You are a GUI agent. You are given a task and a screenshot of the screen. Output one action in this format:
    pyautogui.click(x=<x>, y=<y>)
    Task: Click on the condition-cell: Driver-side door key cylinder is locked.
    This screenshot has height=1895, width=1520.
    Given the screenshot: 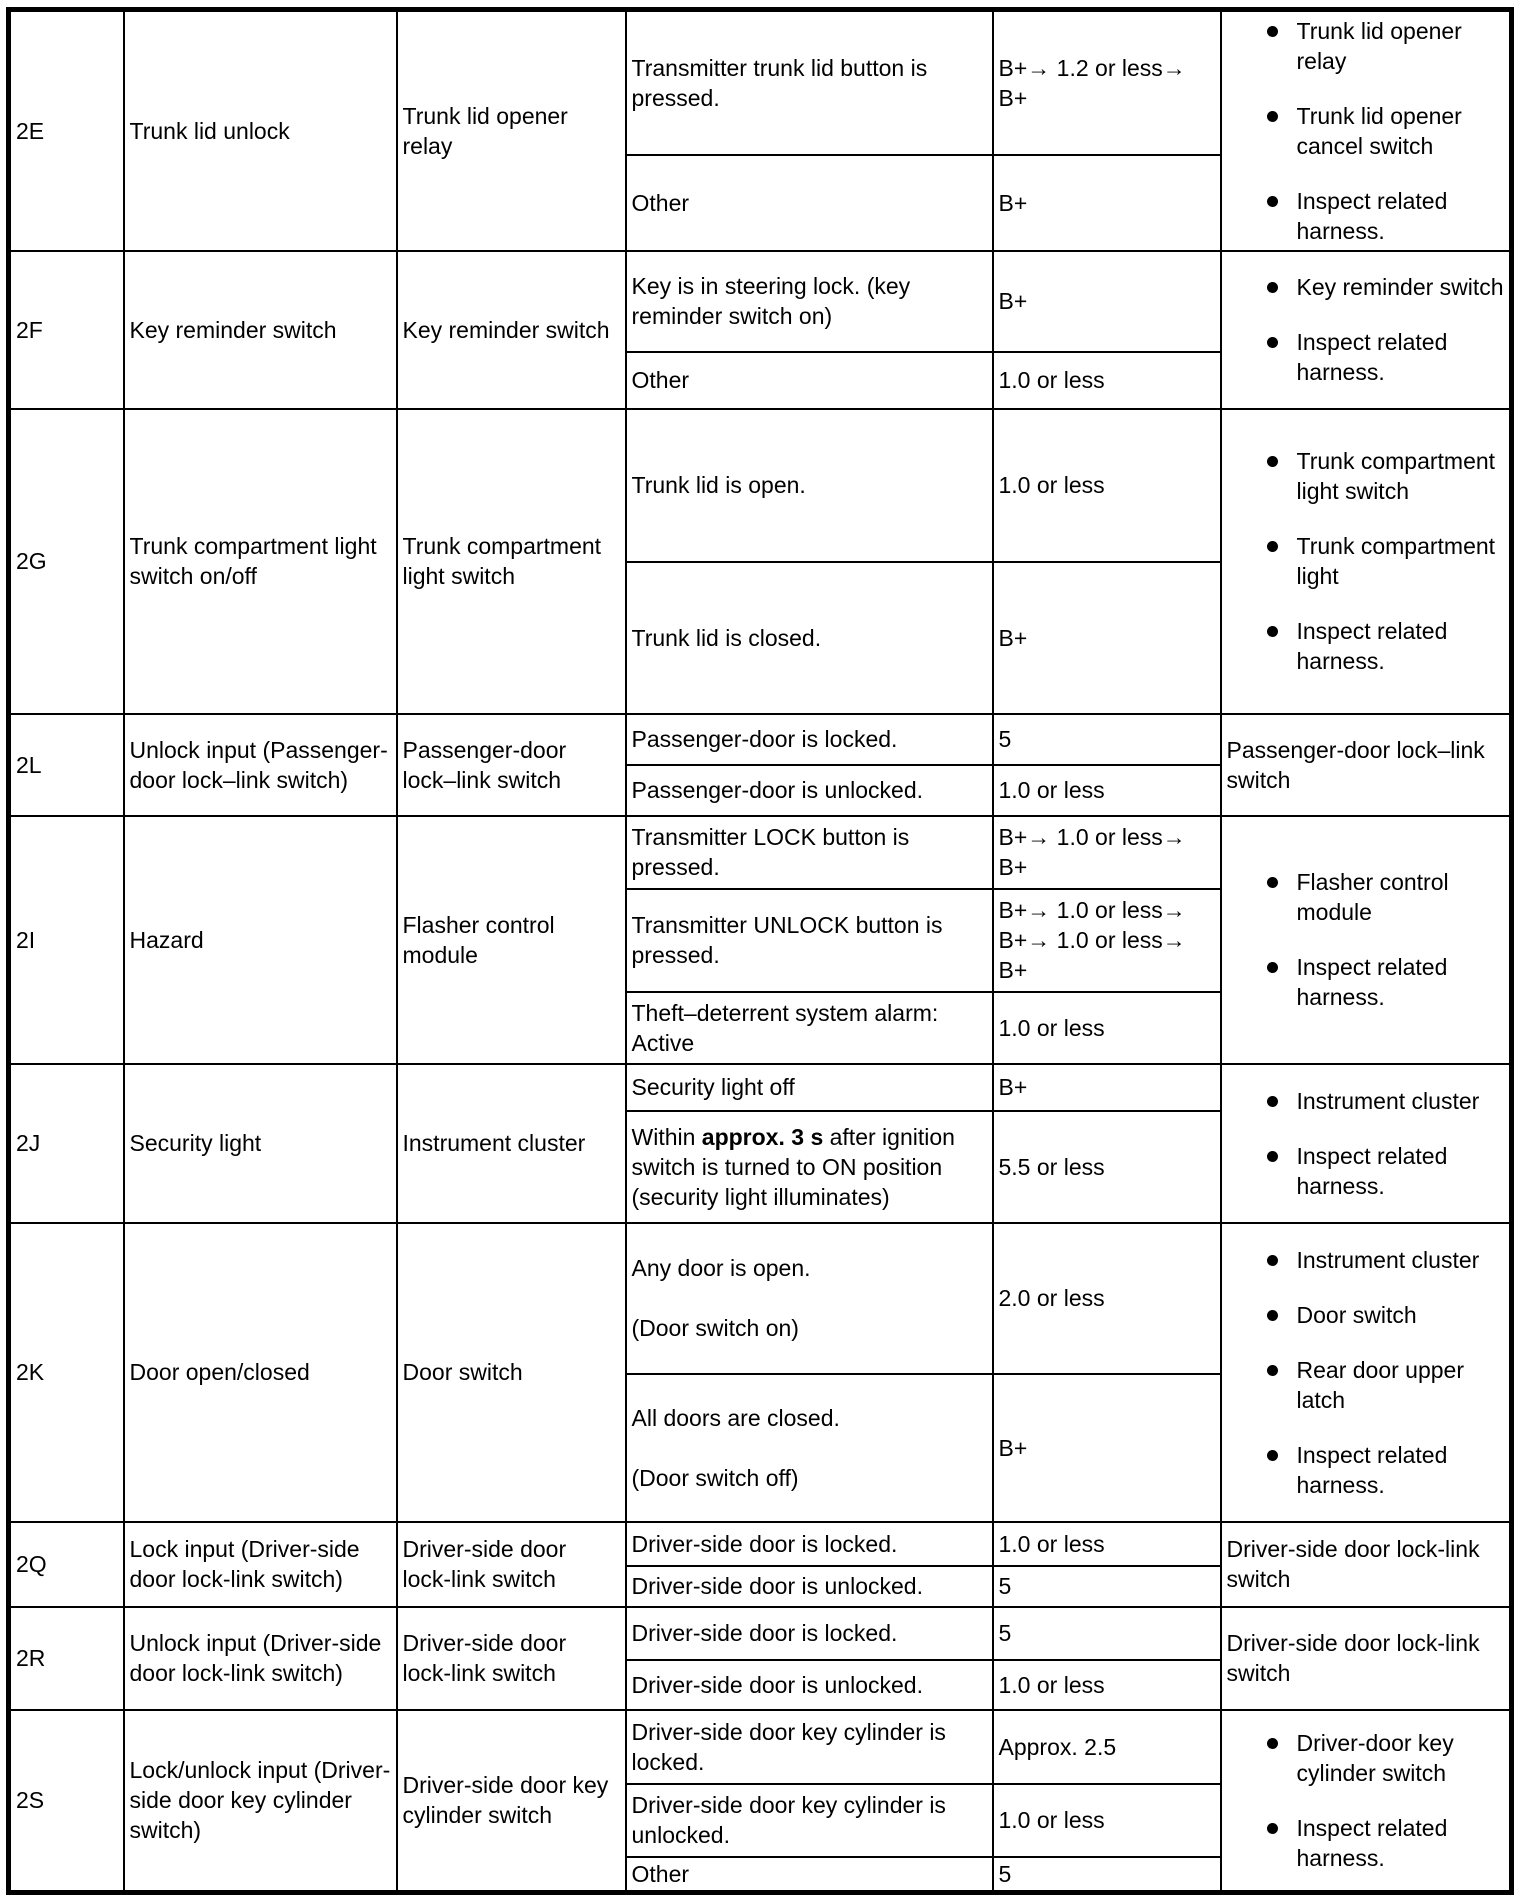 What is the action you would take?
    pyautogui.click(x=809, y=1746)
    